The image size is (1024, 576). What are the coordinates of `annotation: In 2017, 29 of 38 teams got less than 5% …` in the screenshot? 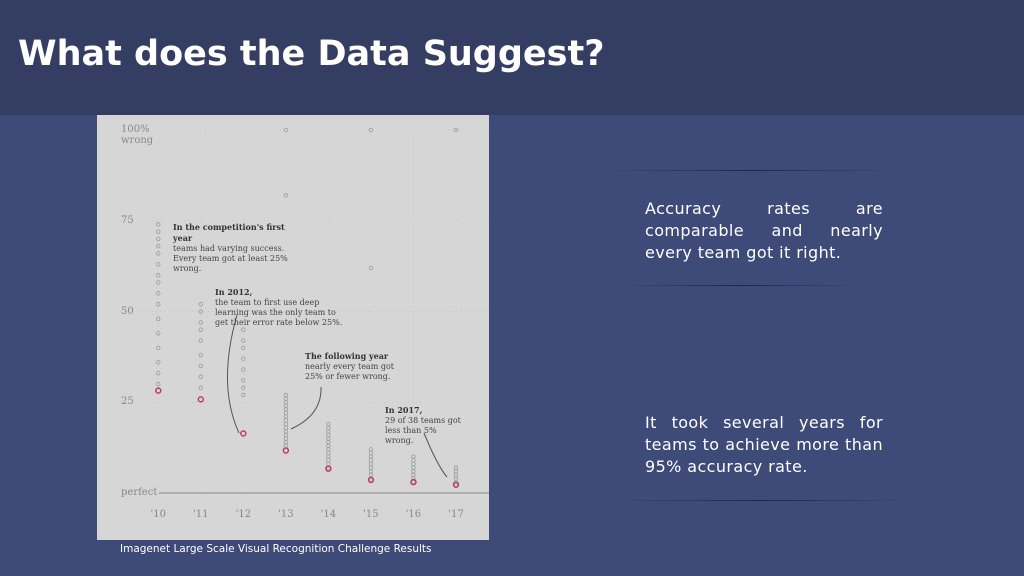 It's located at (426, 425).